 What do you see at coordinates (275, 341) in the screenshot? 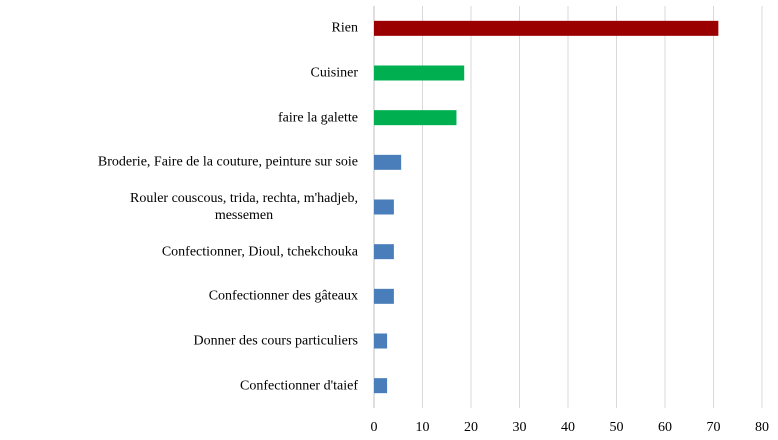
I see `y-tick-label: Donner des cours particuliers` at bounding box center [275, 341].